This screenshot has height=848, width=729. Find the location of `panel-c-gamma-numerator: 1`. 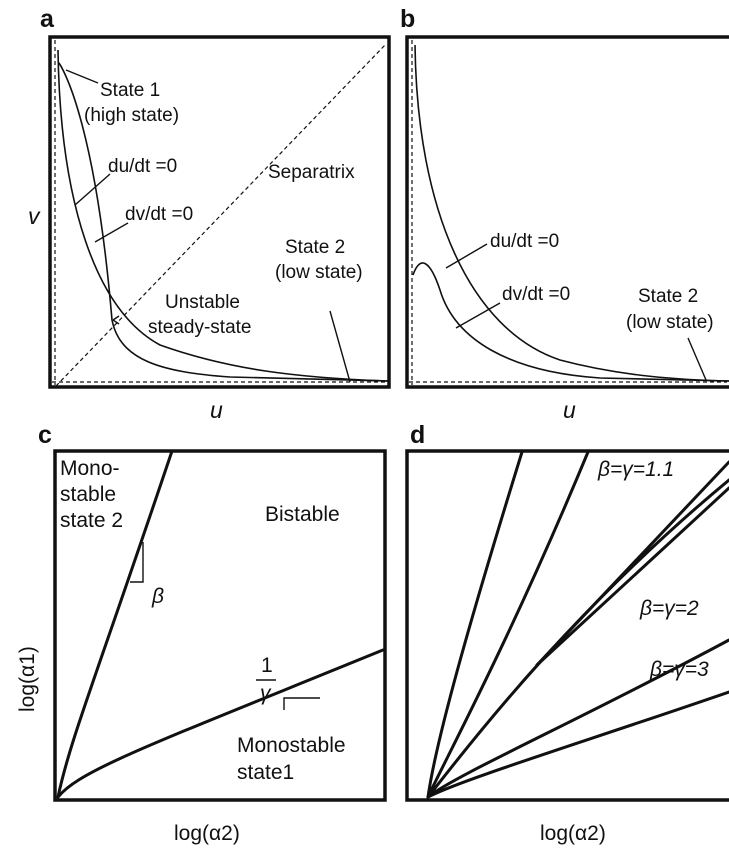

panel-c-gamma-numerator: 1 is located at coordinates (267, 665).